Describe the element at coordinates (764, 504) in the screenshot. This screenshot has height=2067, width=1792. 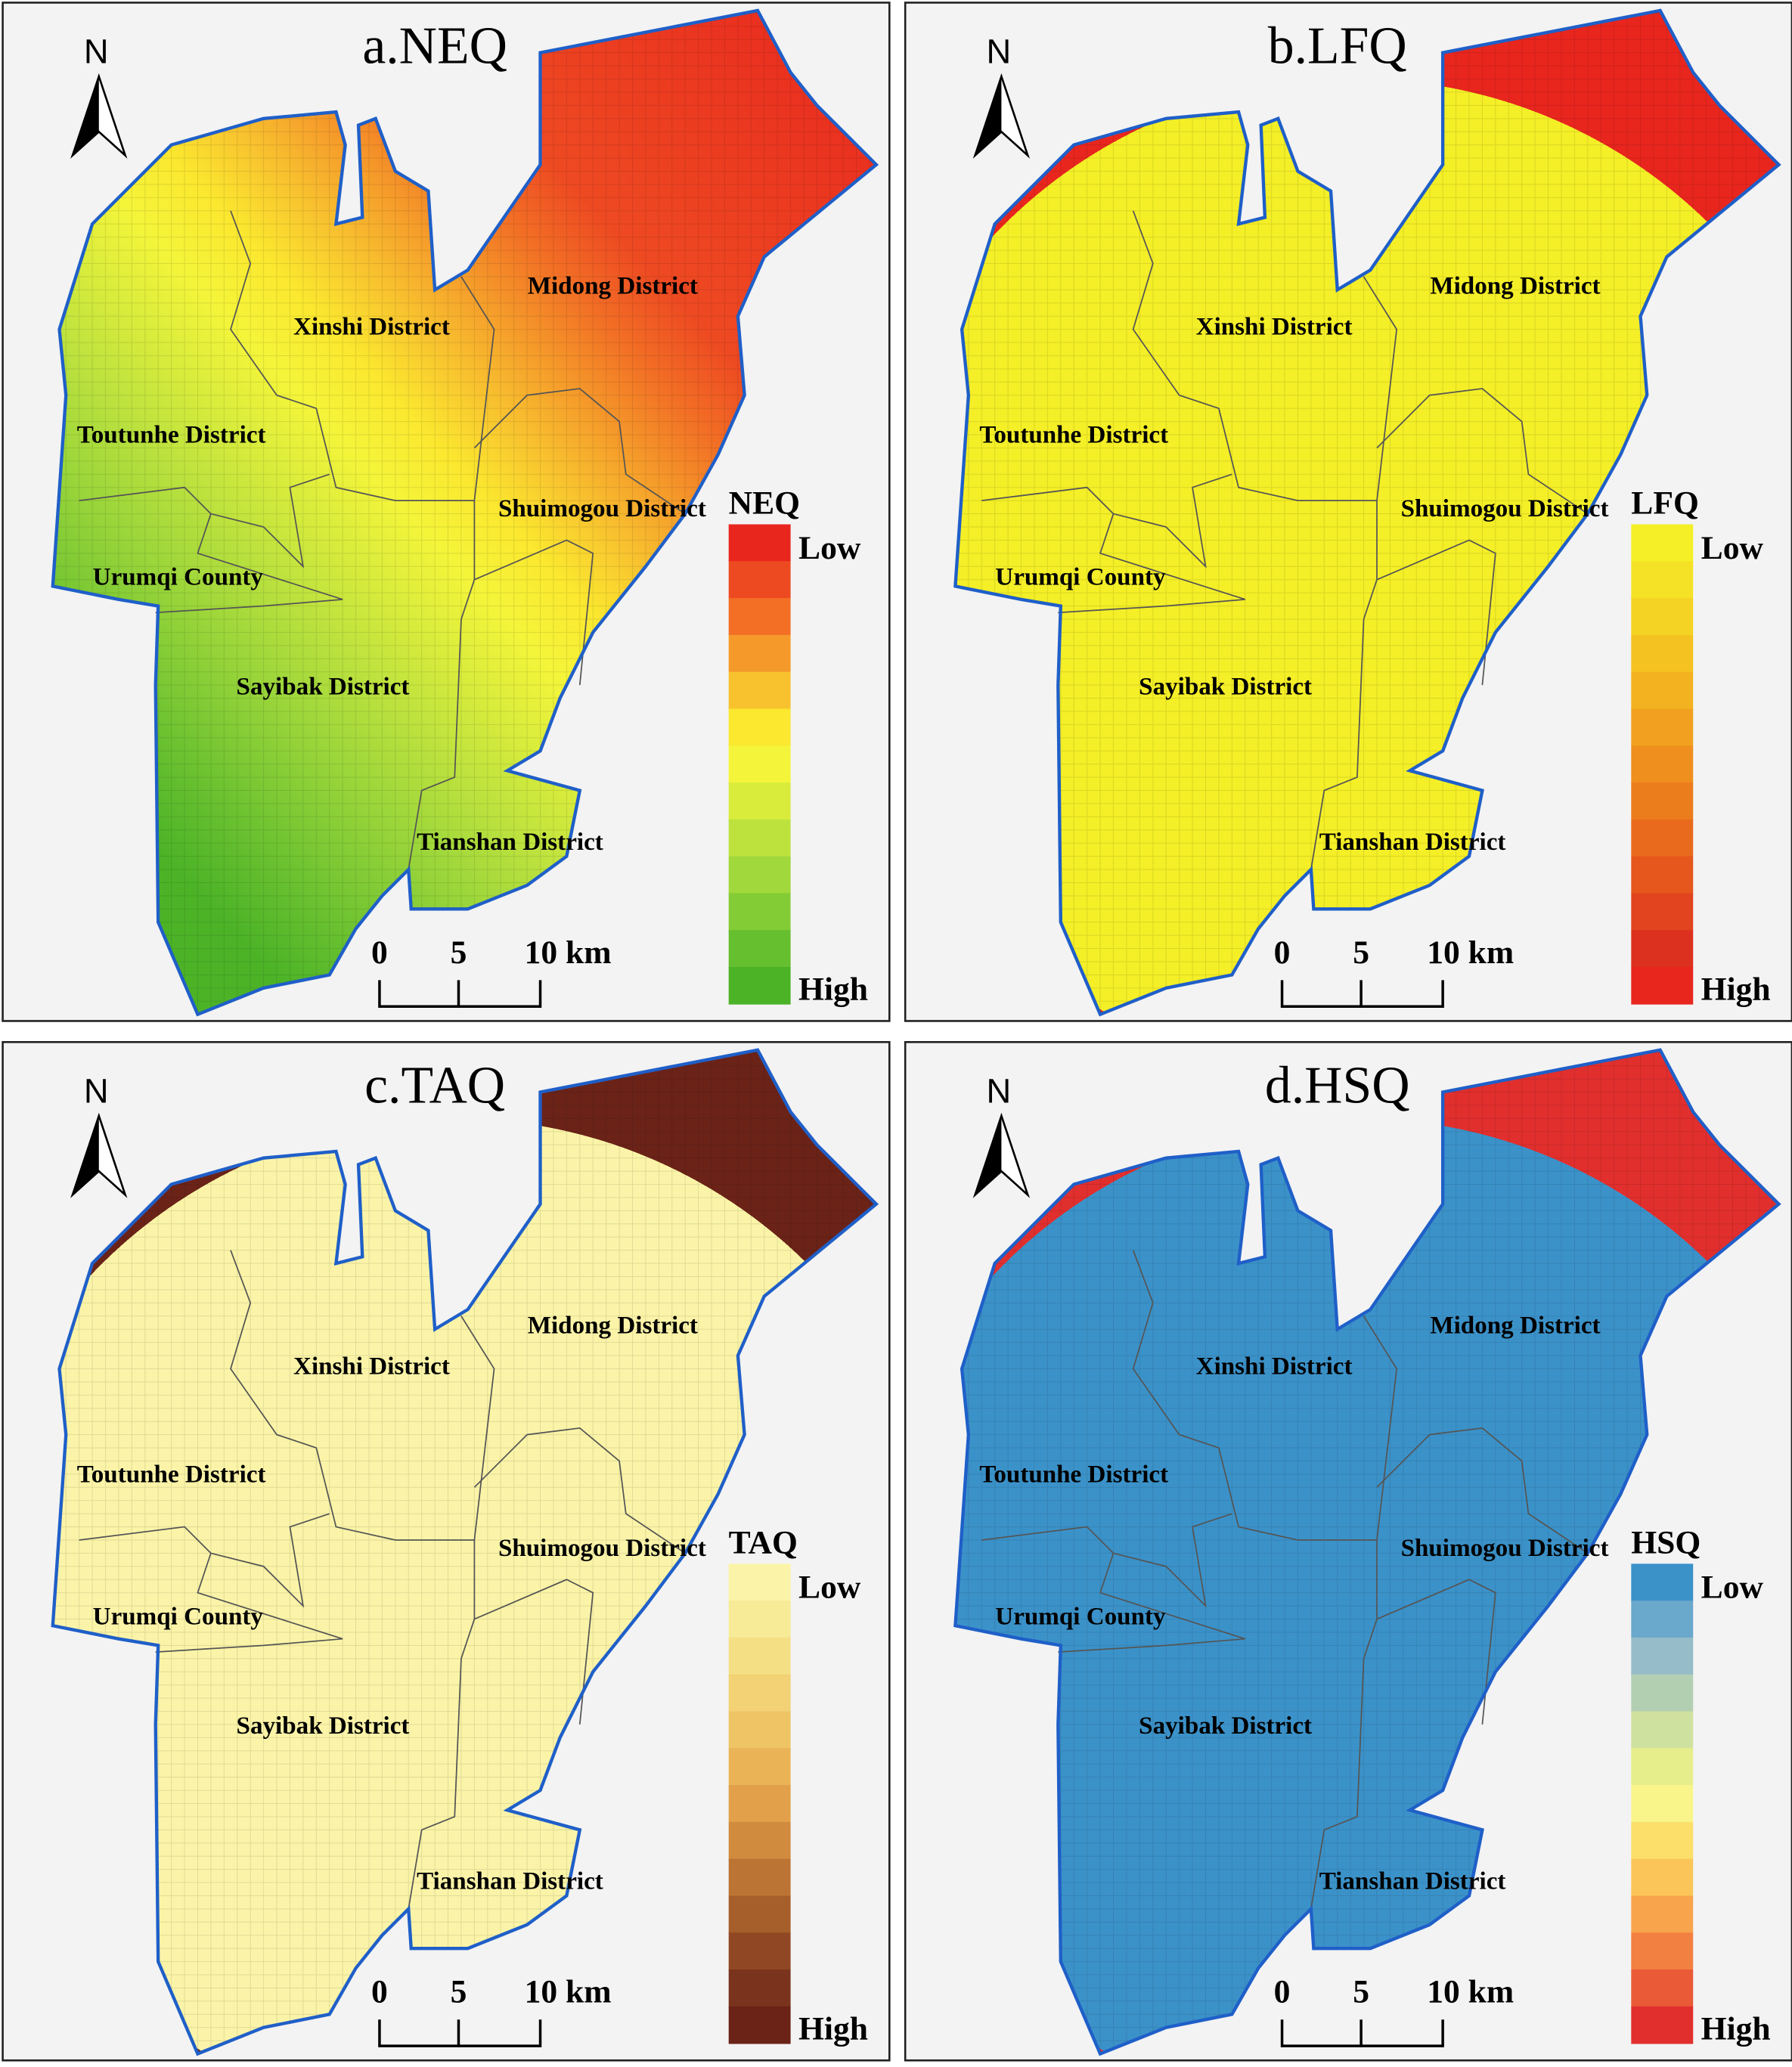
I see `legend-title: NEQ` at that location.